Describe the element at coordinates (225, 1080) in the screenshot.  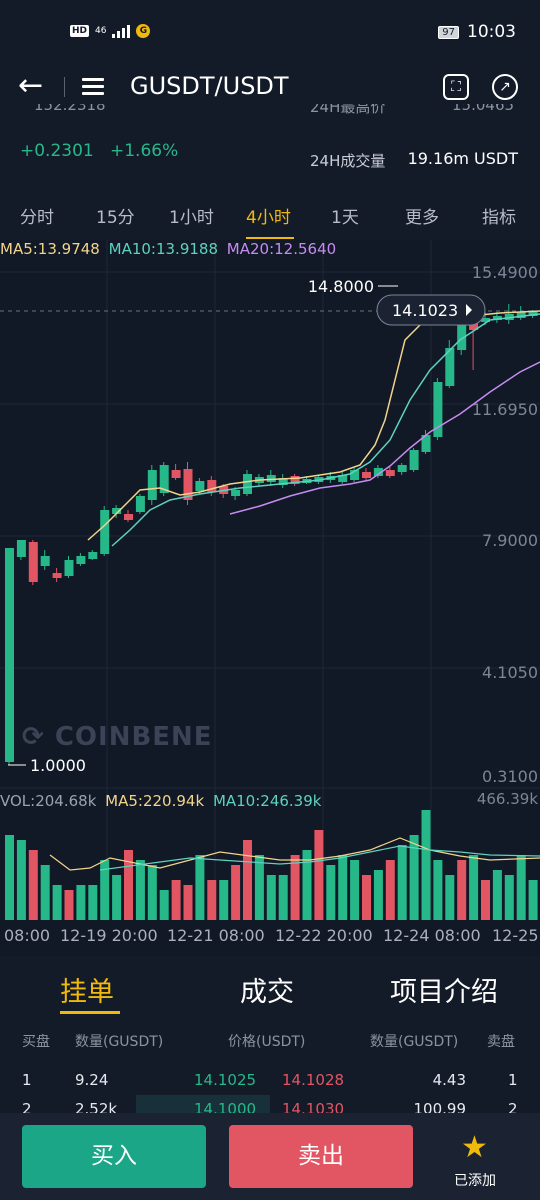
I see `ob-bid-price: 14.1025` at that location.